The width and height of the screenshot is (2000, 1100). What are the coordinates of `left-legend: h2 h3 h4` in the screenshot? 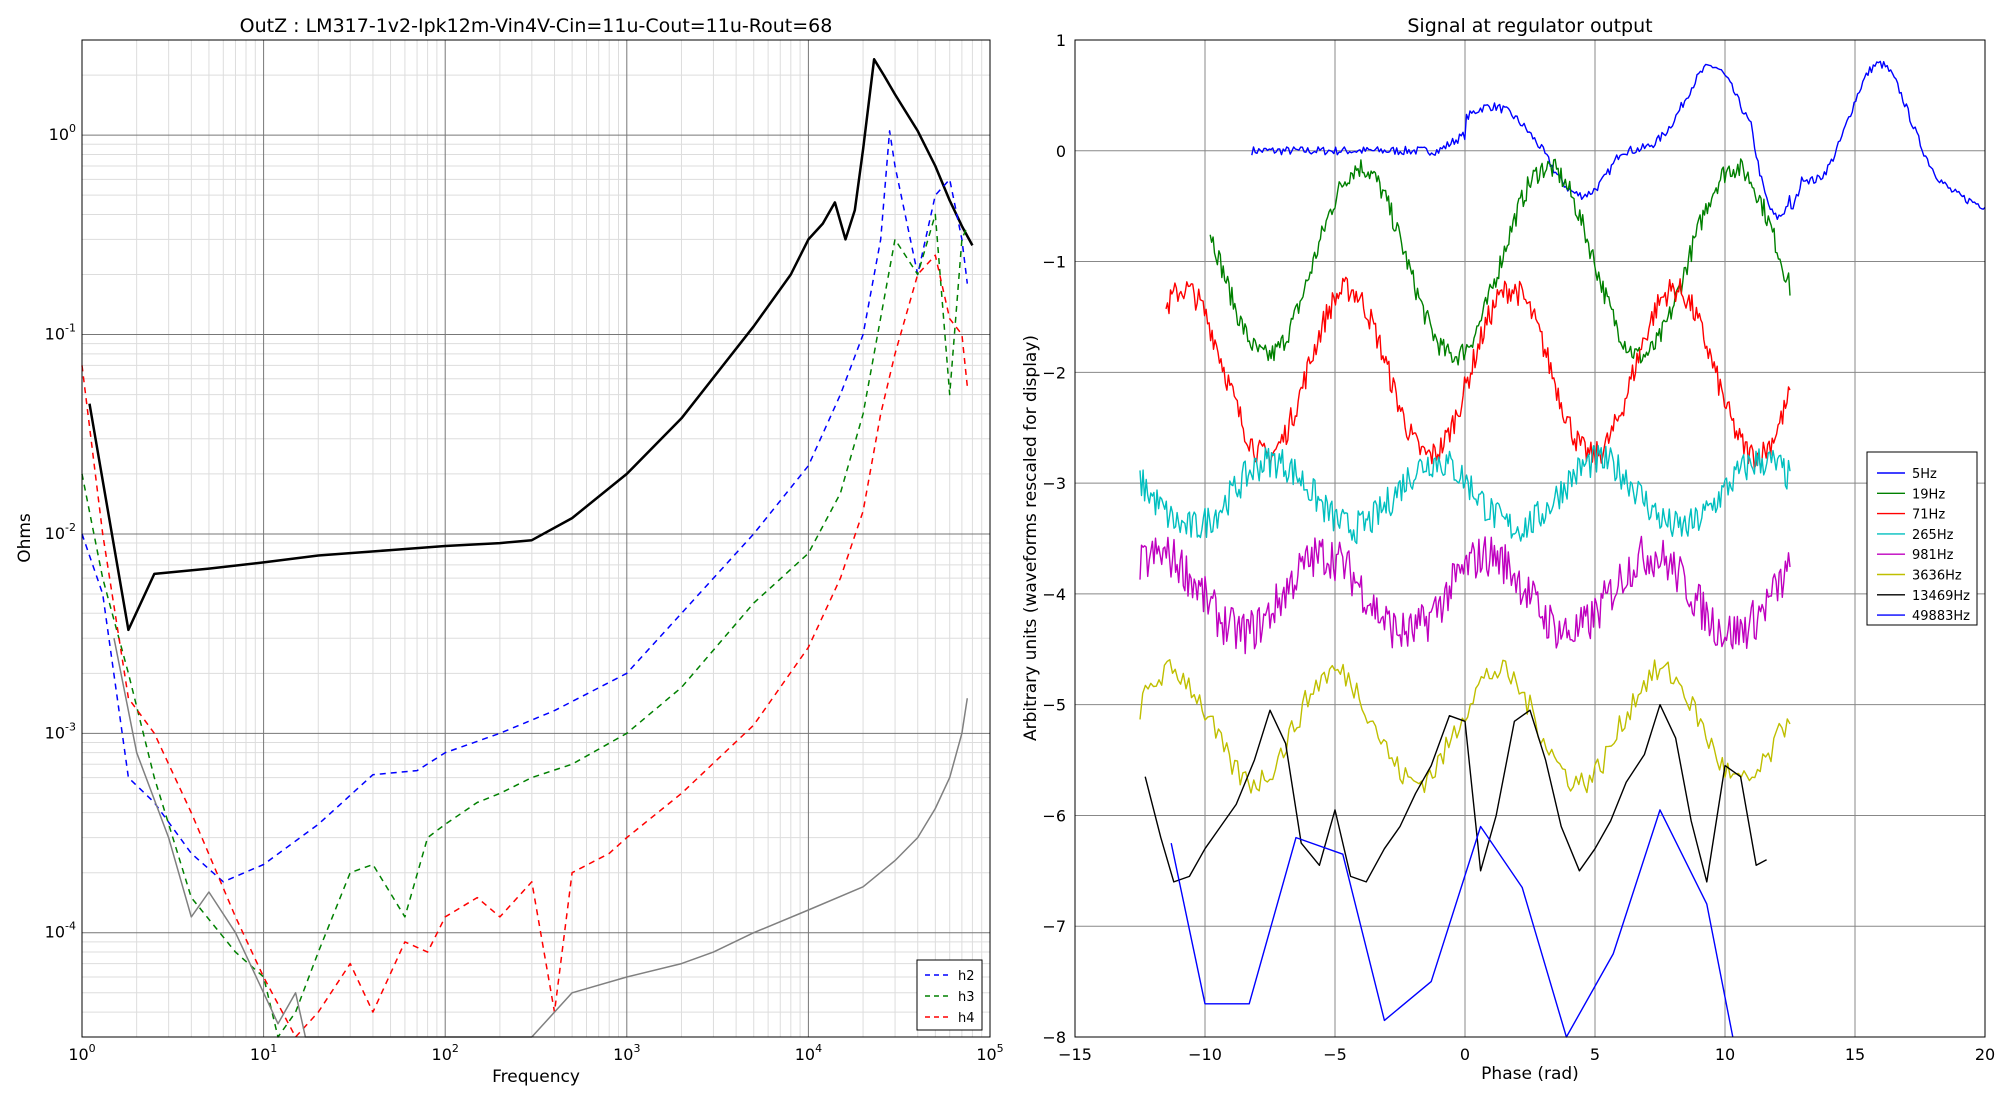 It's located at (949, 995).